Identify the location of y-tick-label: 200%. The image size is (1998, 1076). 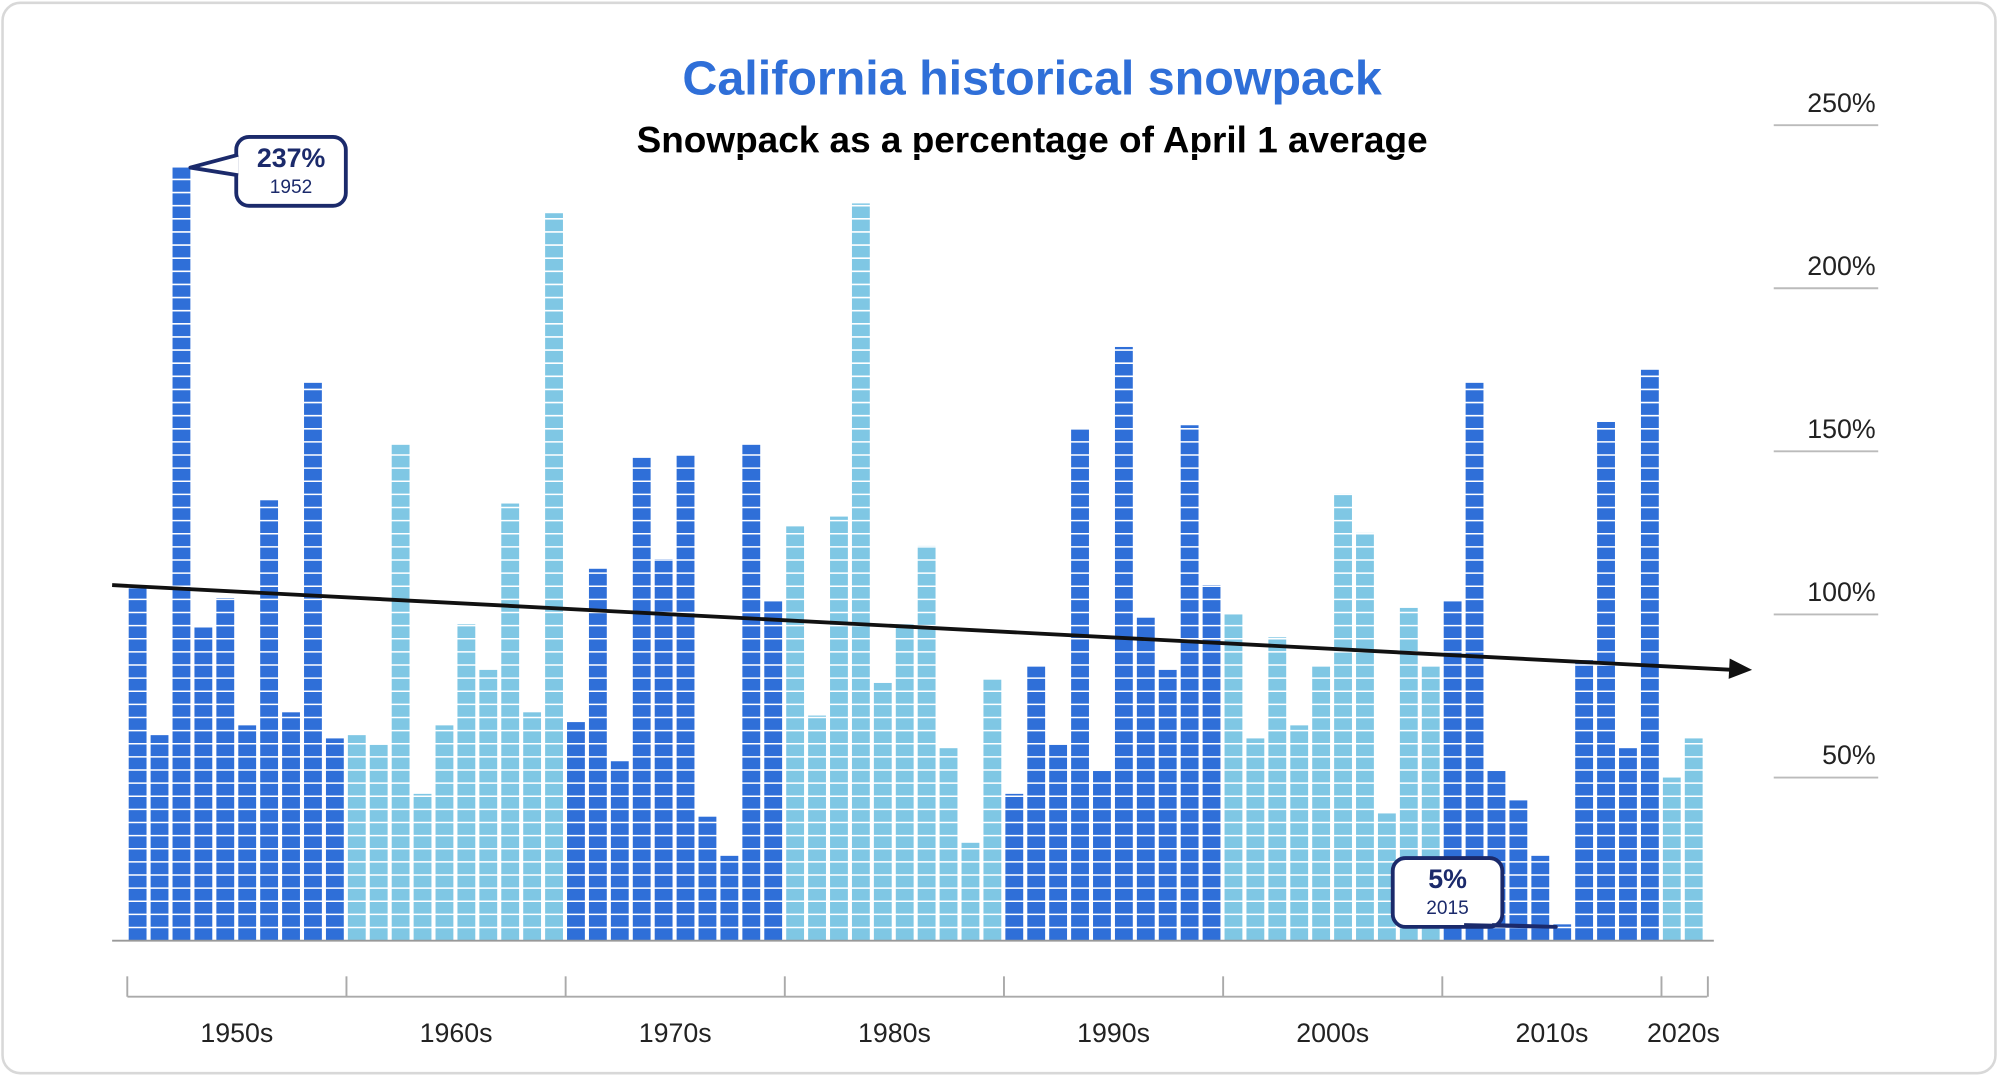
(1841, 266).